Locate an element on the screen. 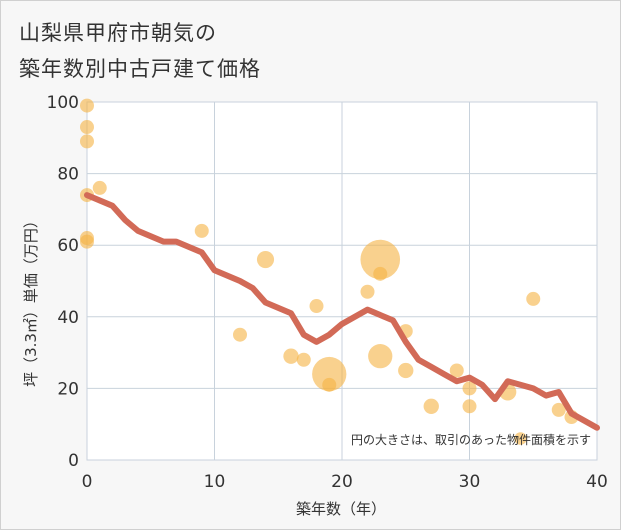  x-tick-label: 0 is located at coordinates (87, 482).